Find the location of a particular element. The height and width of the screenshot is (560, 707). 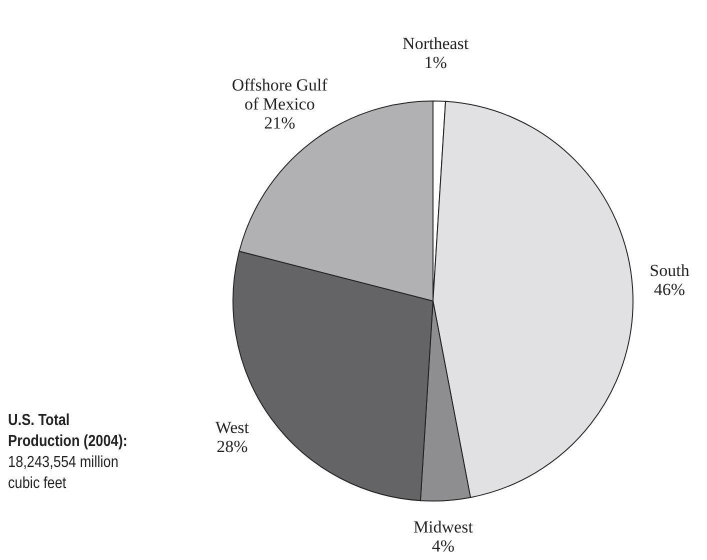

slice-label: Offshore Gulf of Mexico is located at coordinates (280, 94).